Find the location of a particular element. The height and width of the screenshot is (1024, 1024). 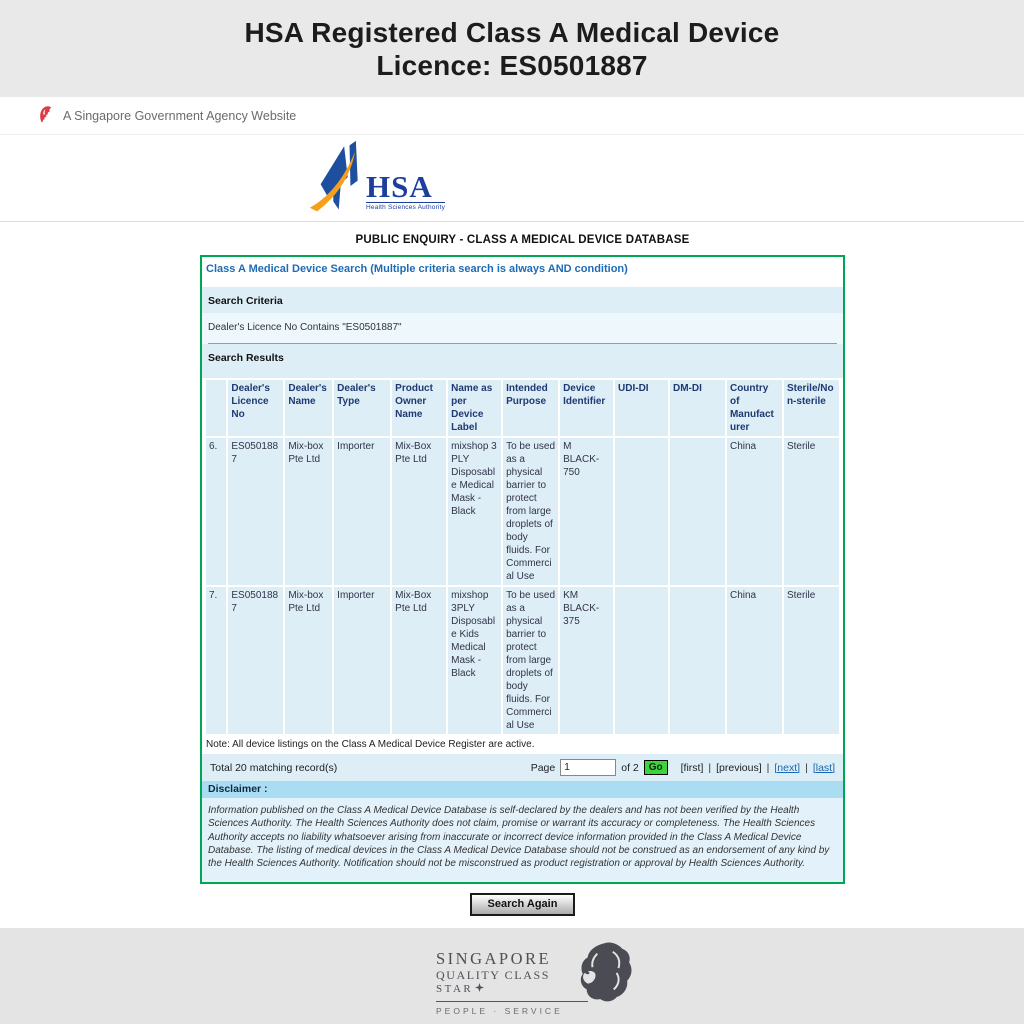

column-header: Dealer's Licence No is located at coordinates (256, 408).